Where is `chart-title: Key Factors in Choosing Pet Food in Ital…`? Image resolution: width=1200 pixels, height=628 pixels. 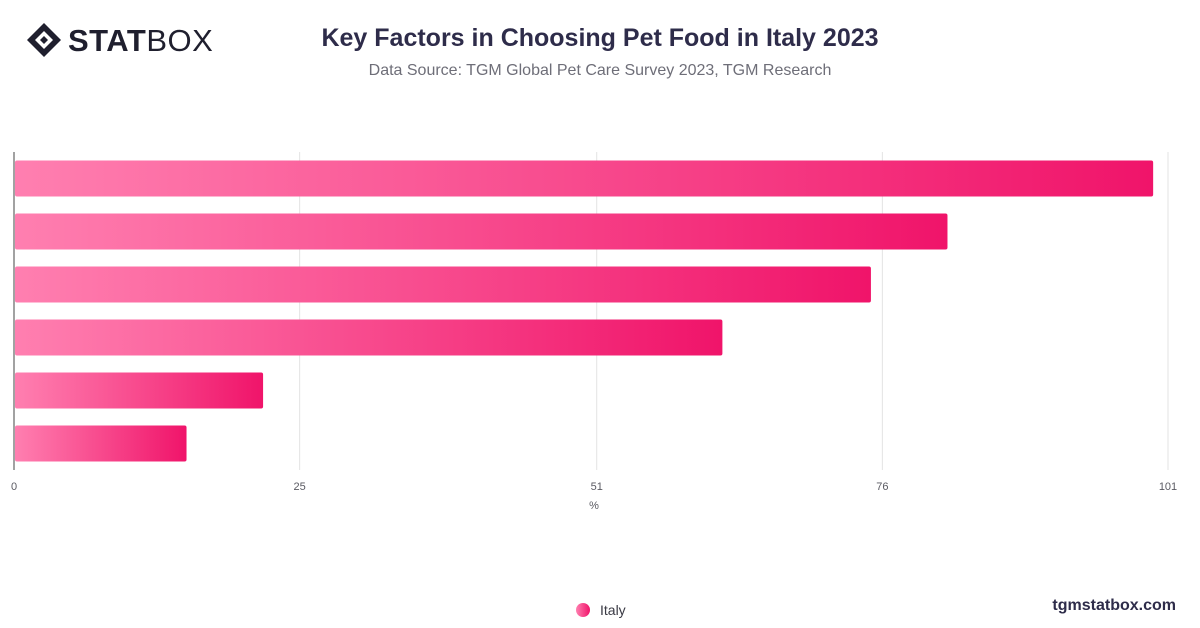 chart-title: Key Factors in Choosing Pet Food in Ital… is located at coordinates (600, 38).